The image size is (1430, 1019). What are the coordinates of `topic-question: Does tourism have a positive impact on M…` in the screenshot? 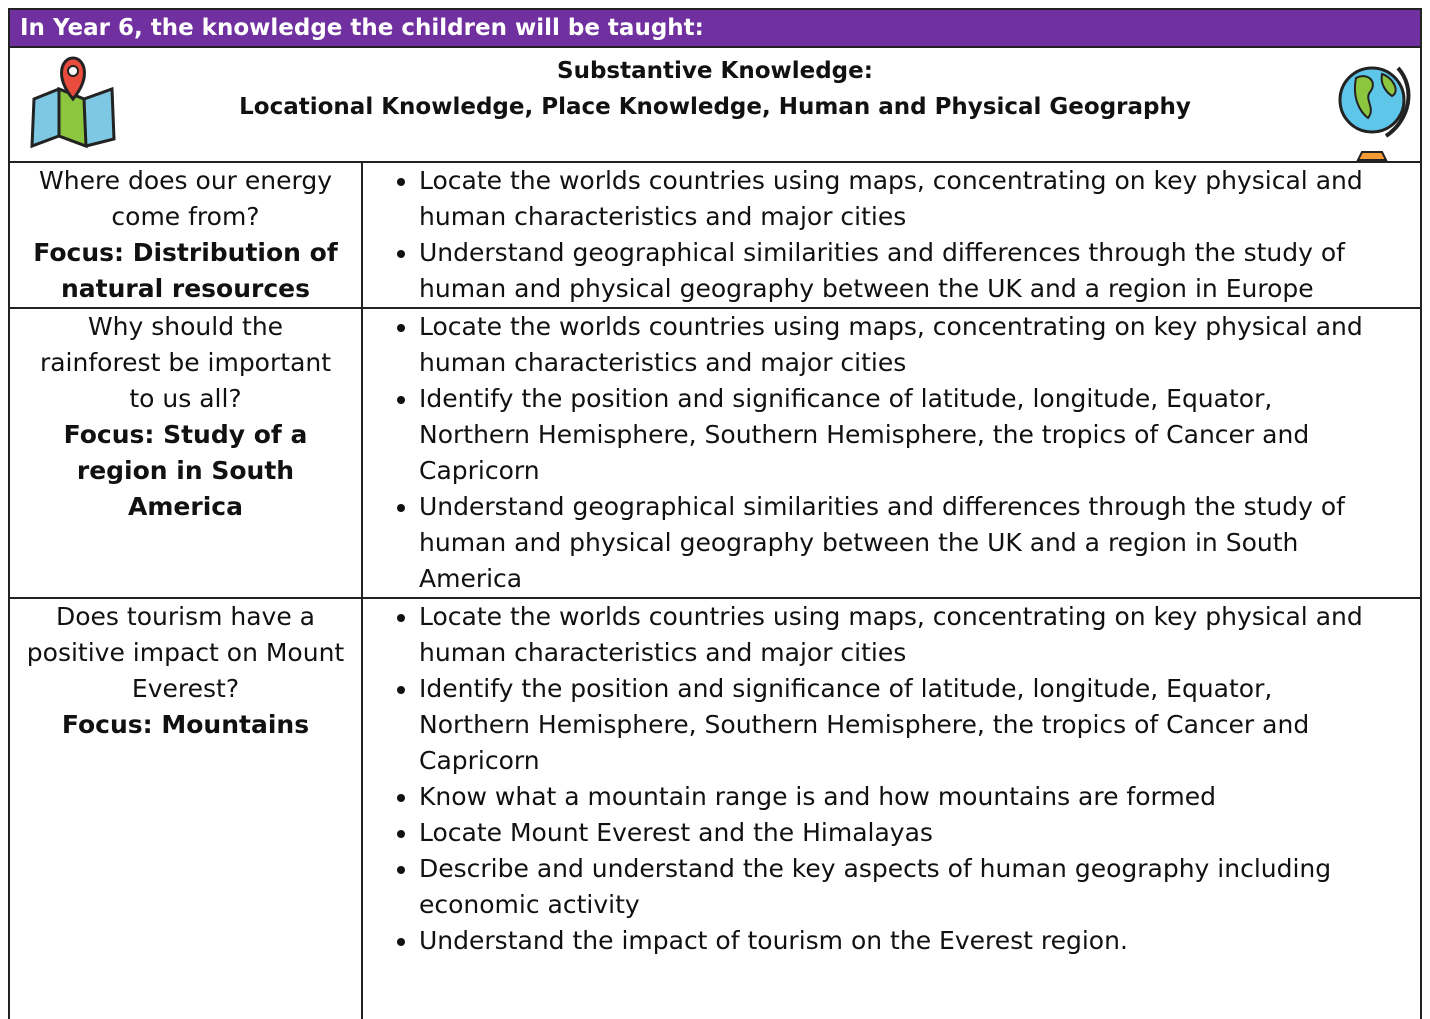 It's located at (185, 652).